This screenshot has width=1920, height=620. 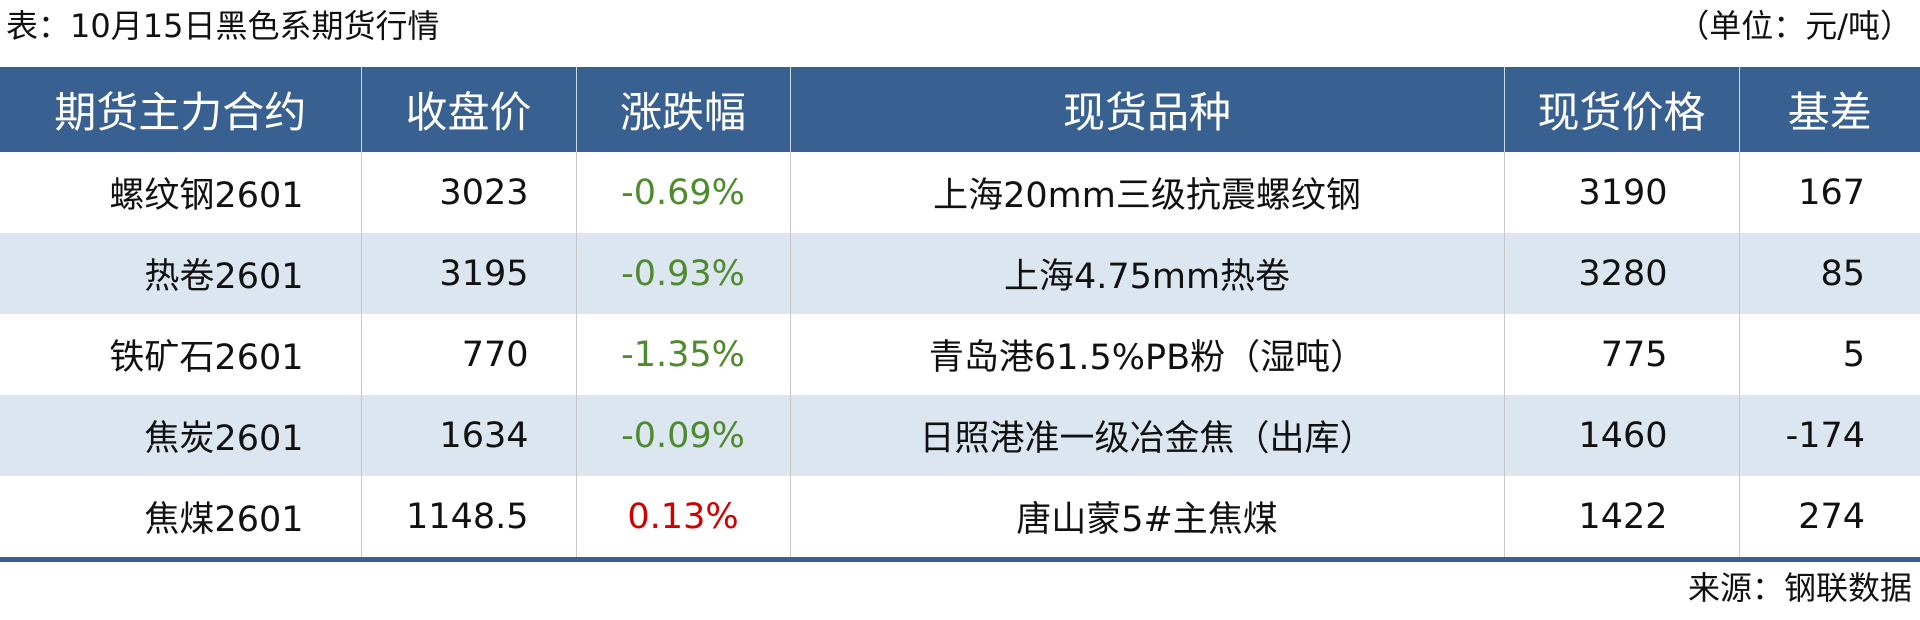 I want to click on contract-cell: 焦煤2601, so click(x=180, y=519).